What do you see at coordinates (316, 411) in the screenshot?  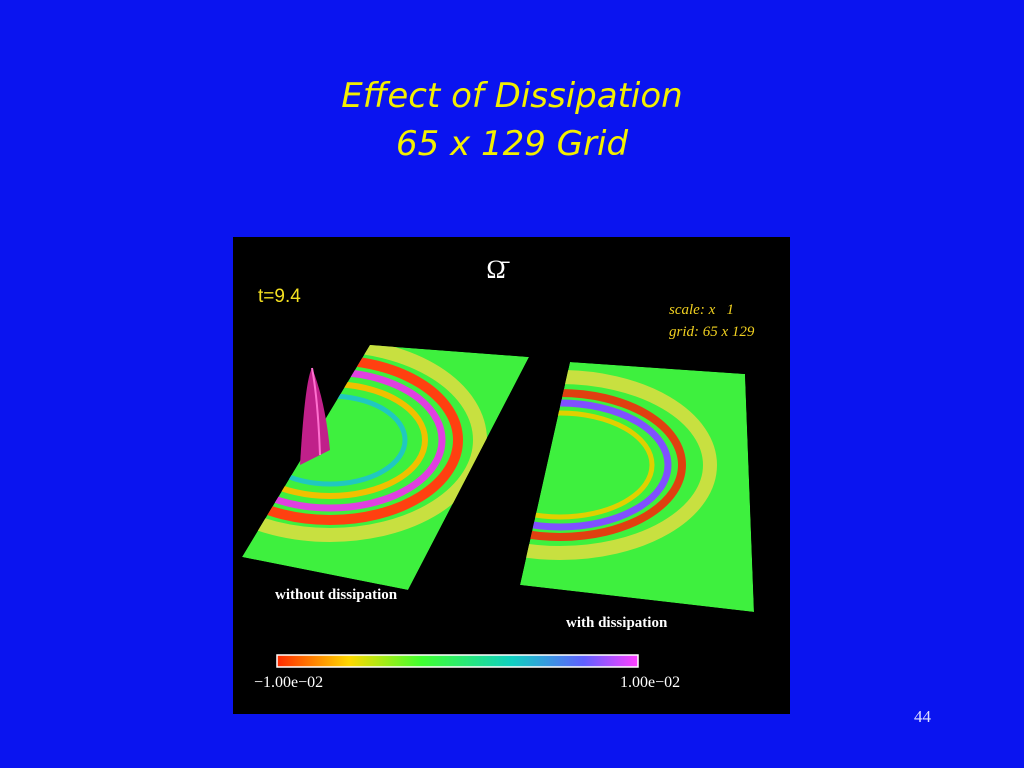 I see `spike-highlight` at bounding box center [316, 411].